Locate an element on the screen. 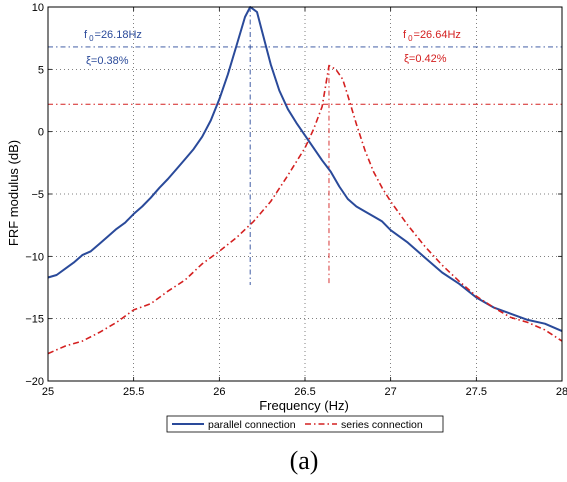  y-axis-label: FRF modulus (dB) is located at coordinates (13, 193).